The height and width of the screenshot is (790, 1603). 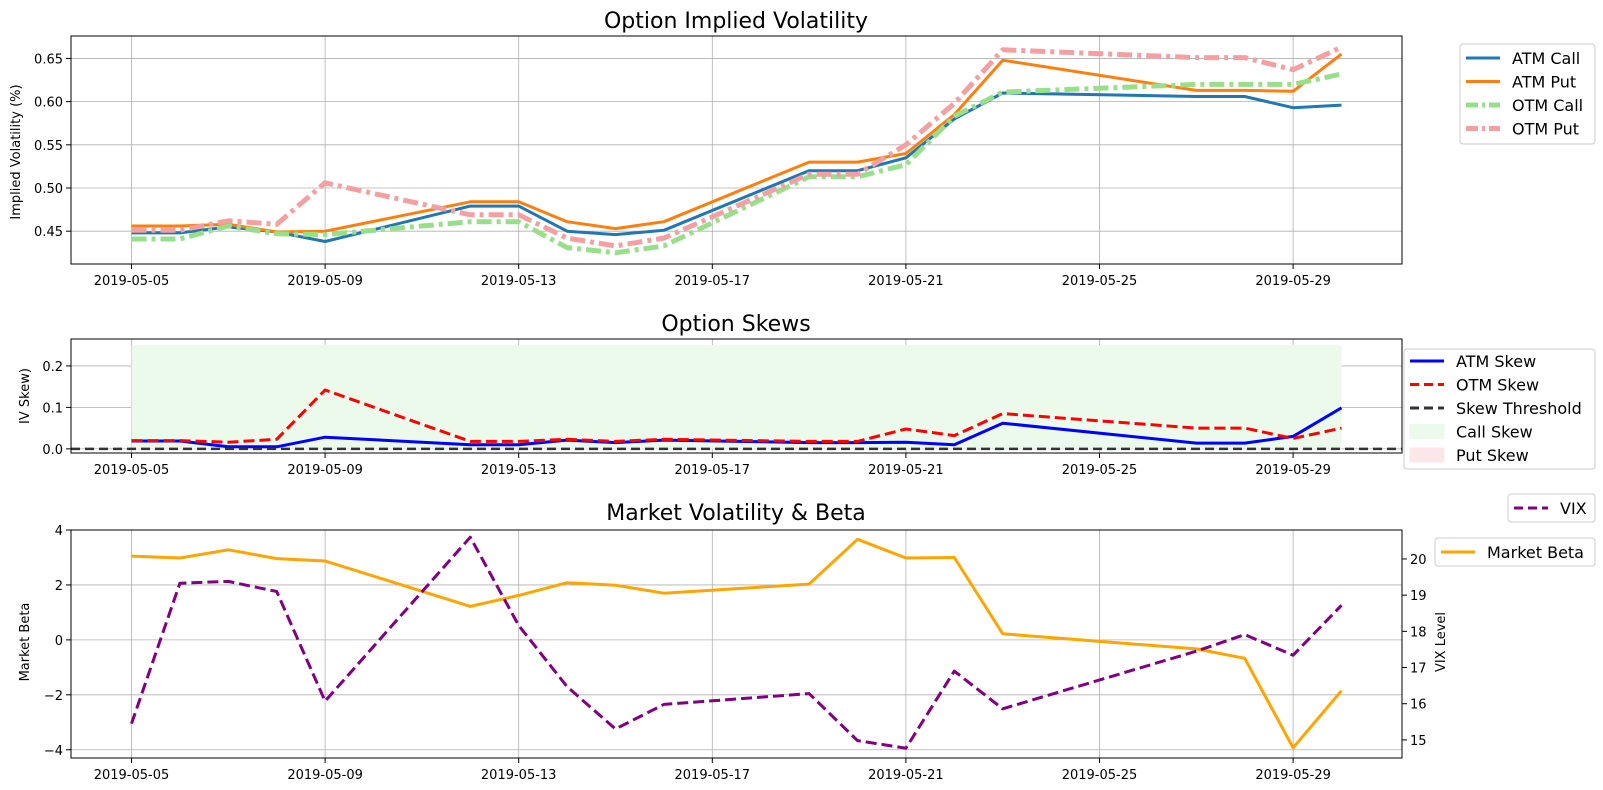 What do you see at coordinates (48, 146) in the screenshot?
I see `y-tick-label: 0.55` at bounding box center [48, 146].